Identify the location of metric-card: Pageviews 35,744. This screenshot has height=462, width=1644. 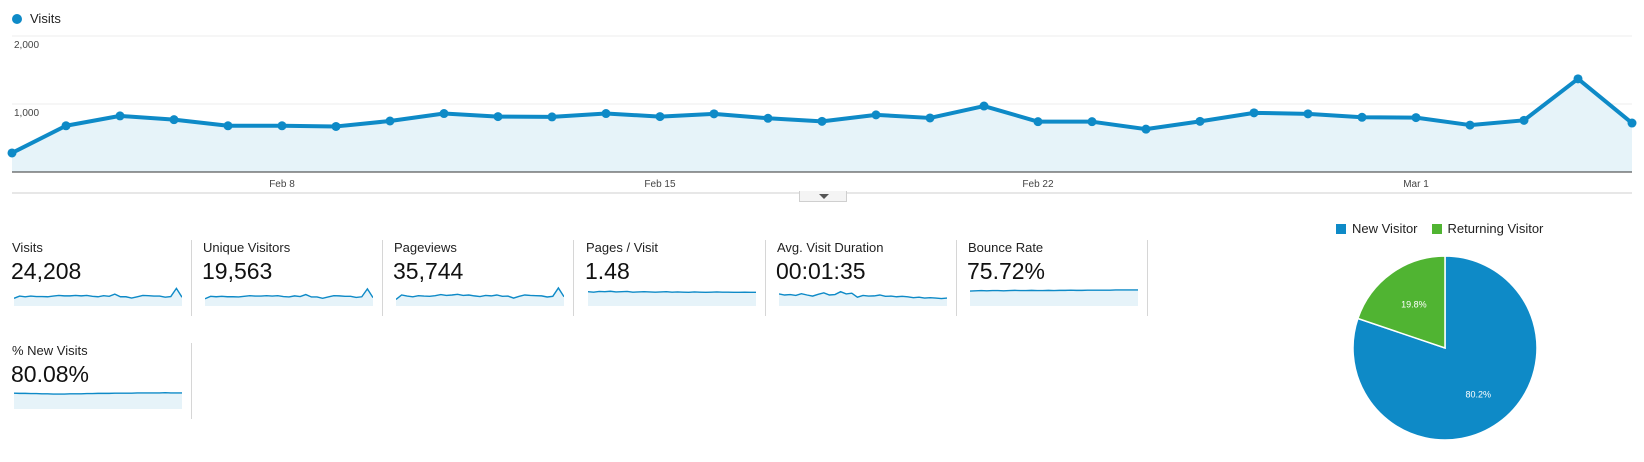
(483, 278).